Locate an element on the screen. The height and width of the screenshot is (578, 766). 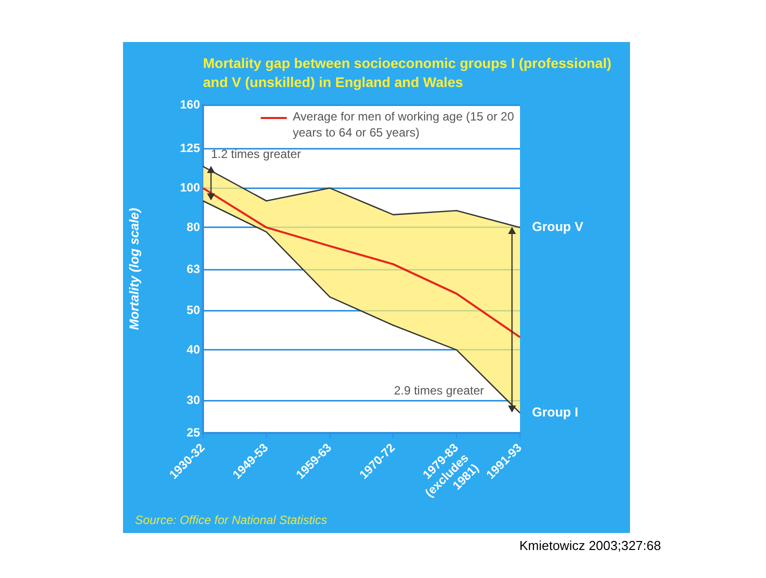
y-tick-label: 63 is located at coordinates (193, 269).